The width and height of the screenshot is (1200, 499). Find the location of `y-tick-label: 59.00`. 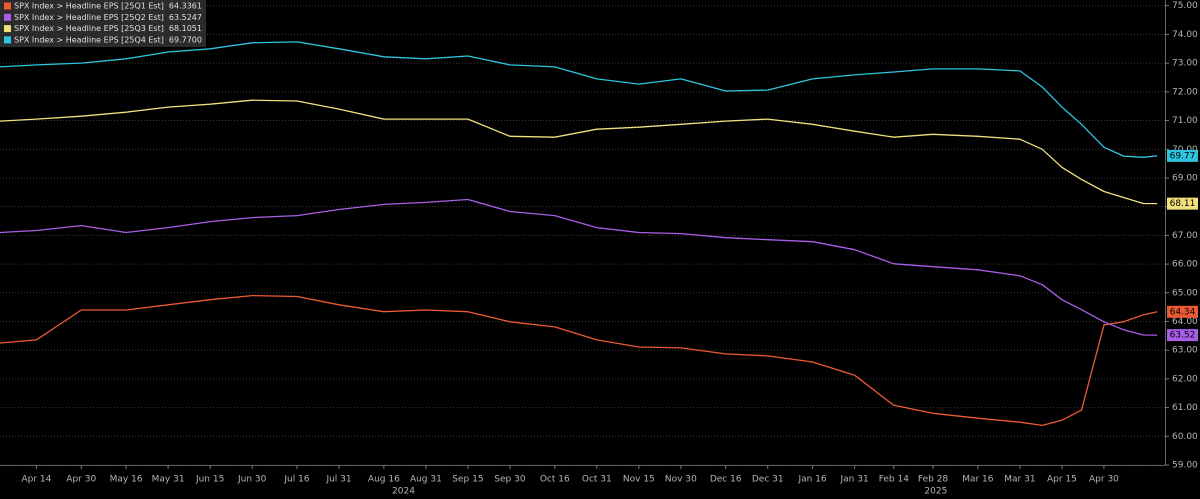

y-tick-label: 59.00 is located at coordinates (1185, 466).